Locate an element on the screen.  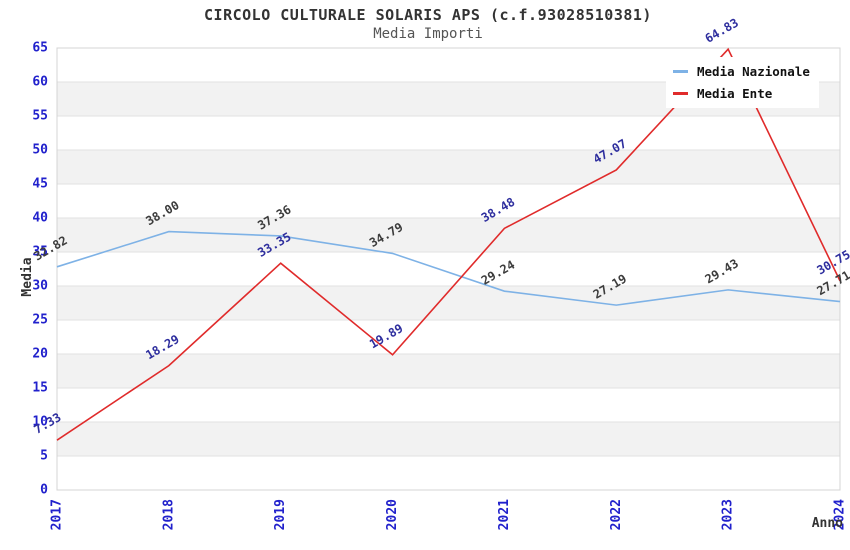
y-tick-label: 30 is located at coordinates (40, 286).